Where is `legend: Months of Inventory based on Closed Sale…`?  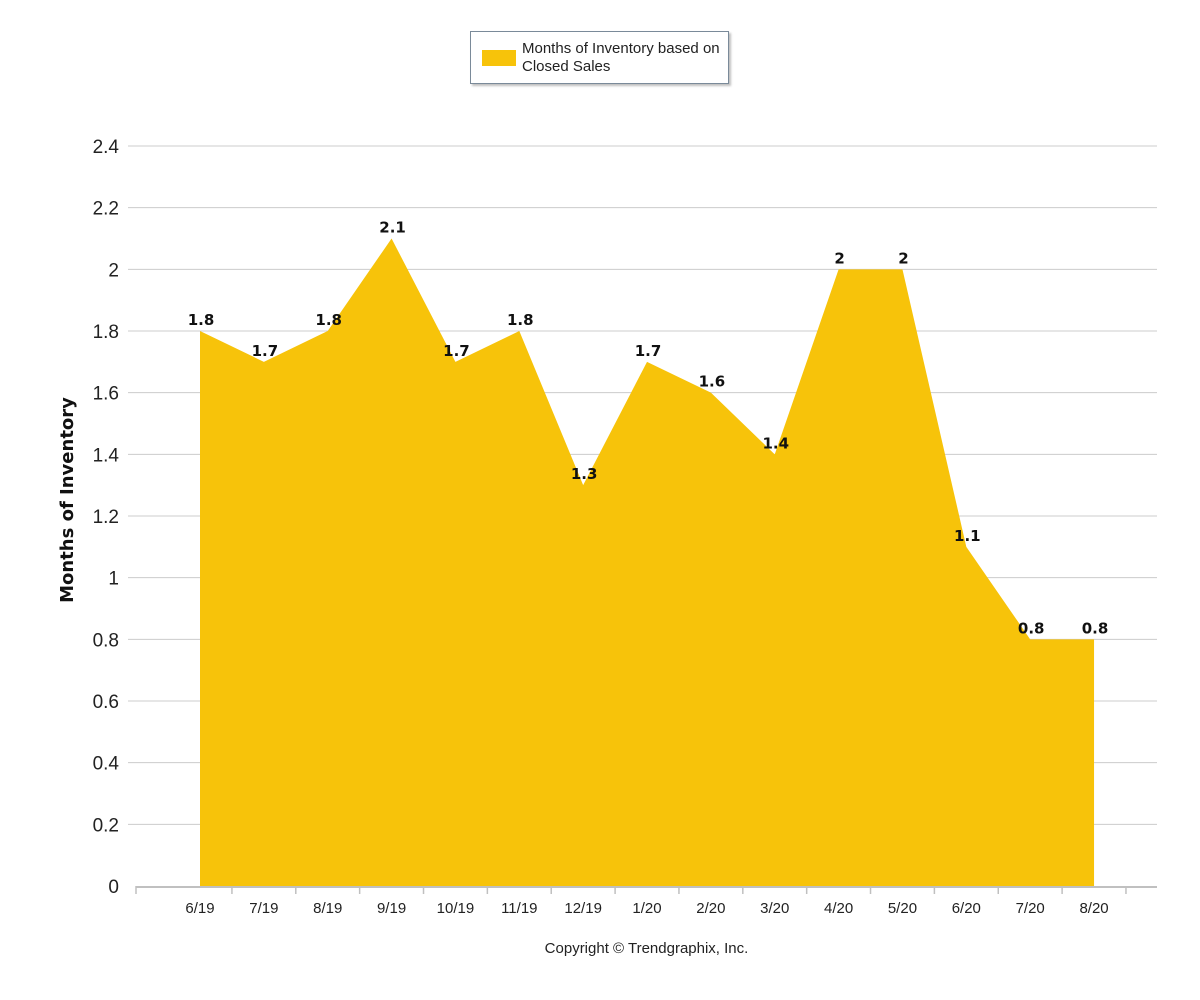 legend: Months of Inventory based on Closed Sale… is located at coordinates (599, 57).